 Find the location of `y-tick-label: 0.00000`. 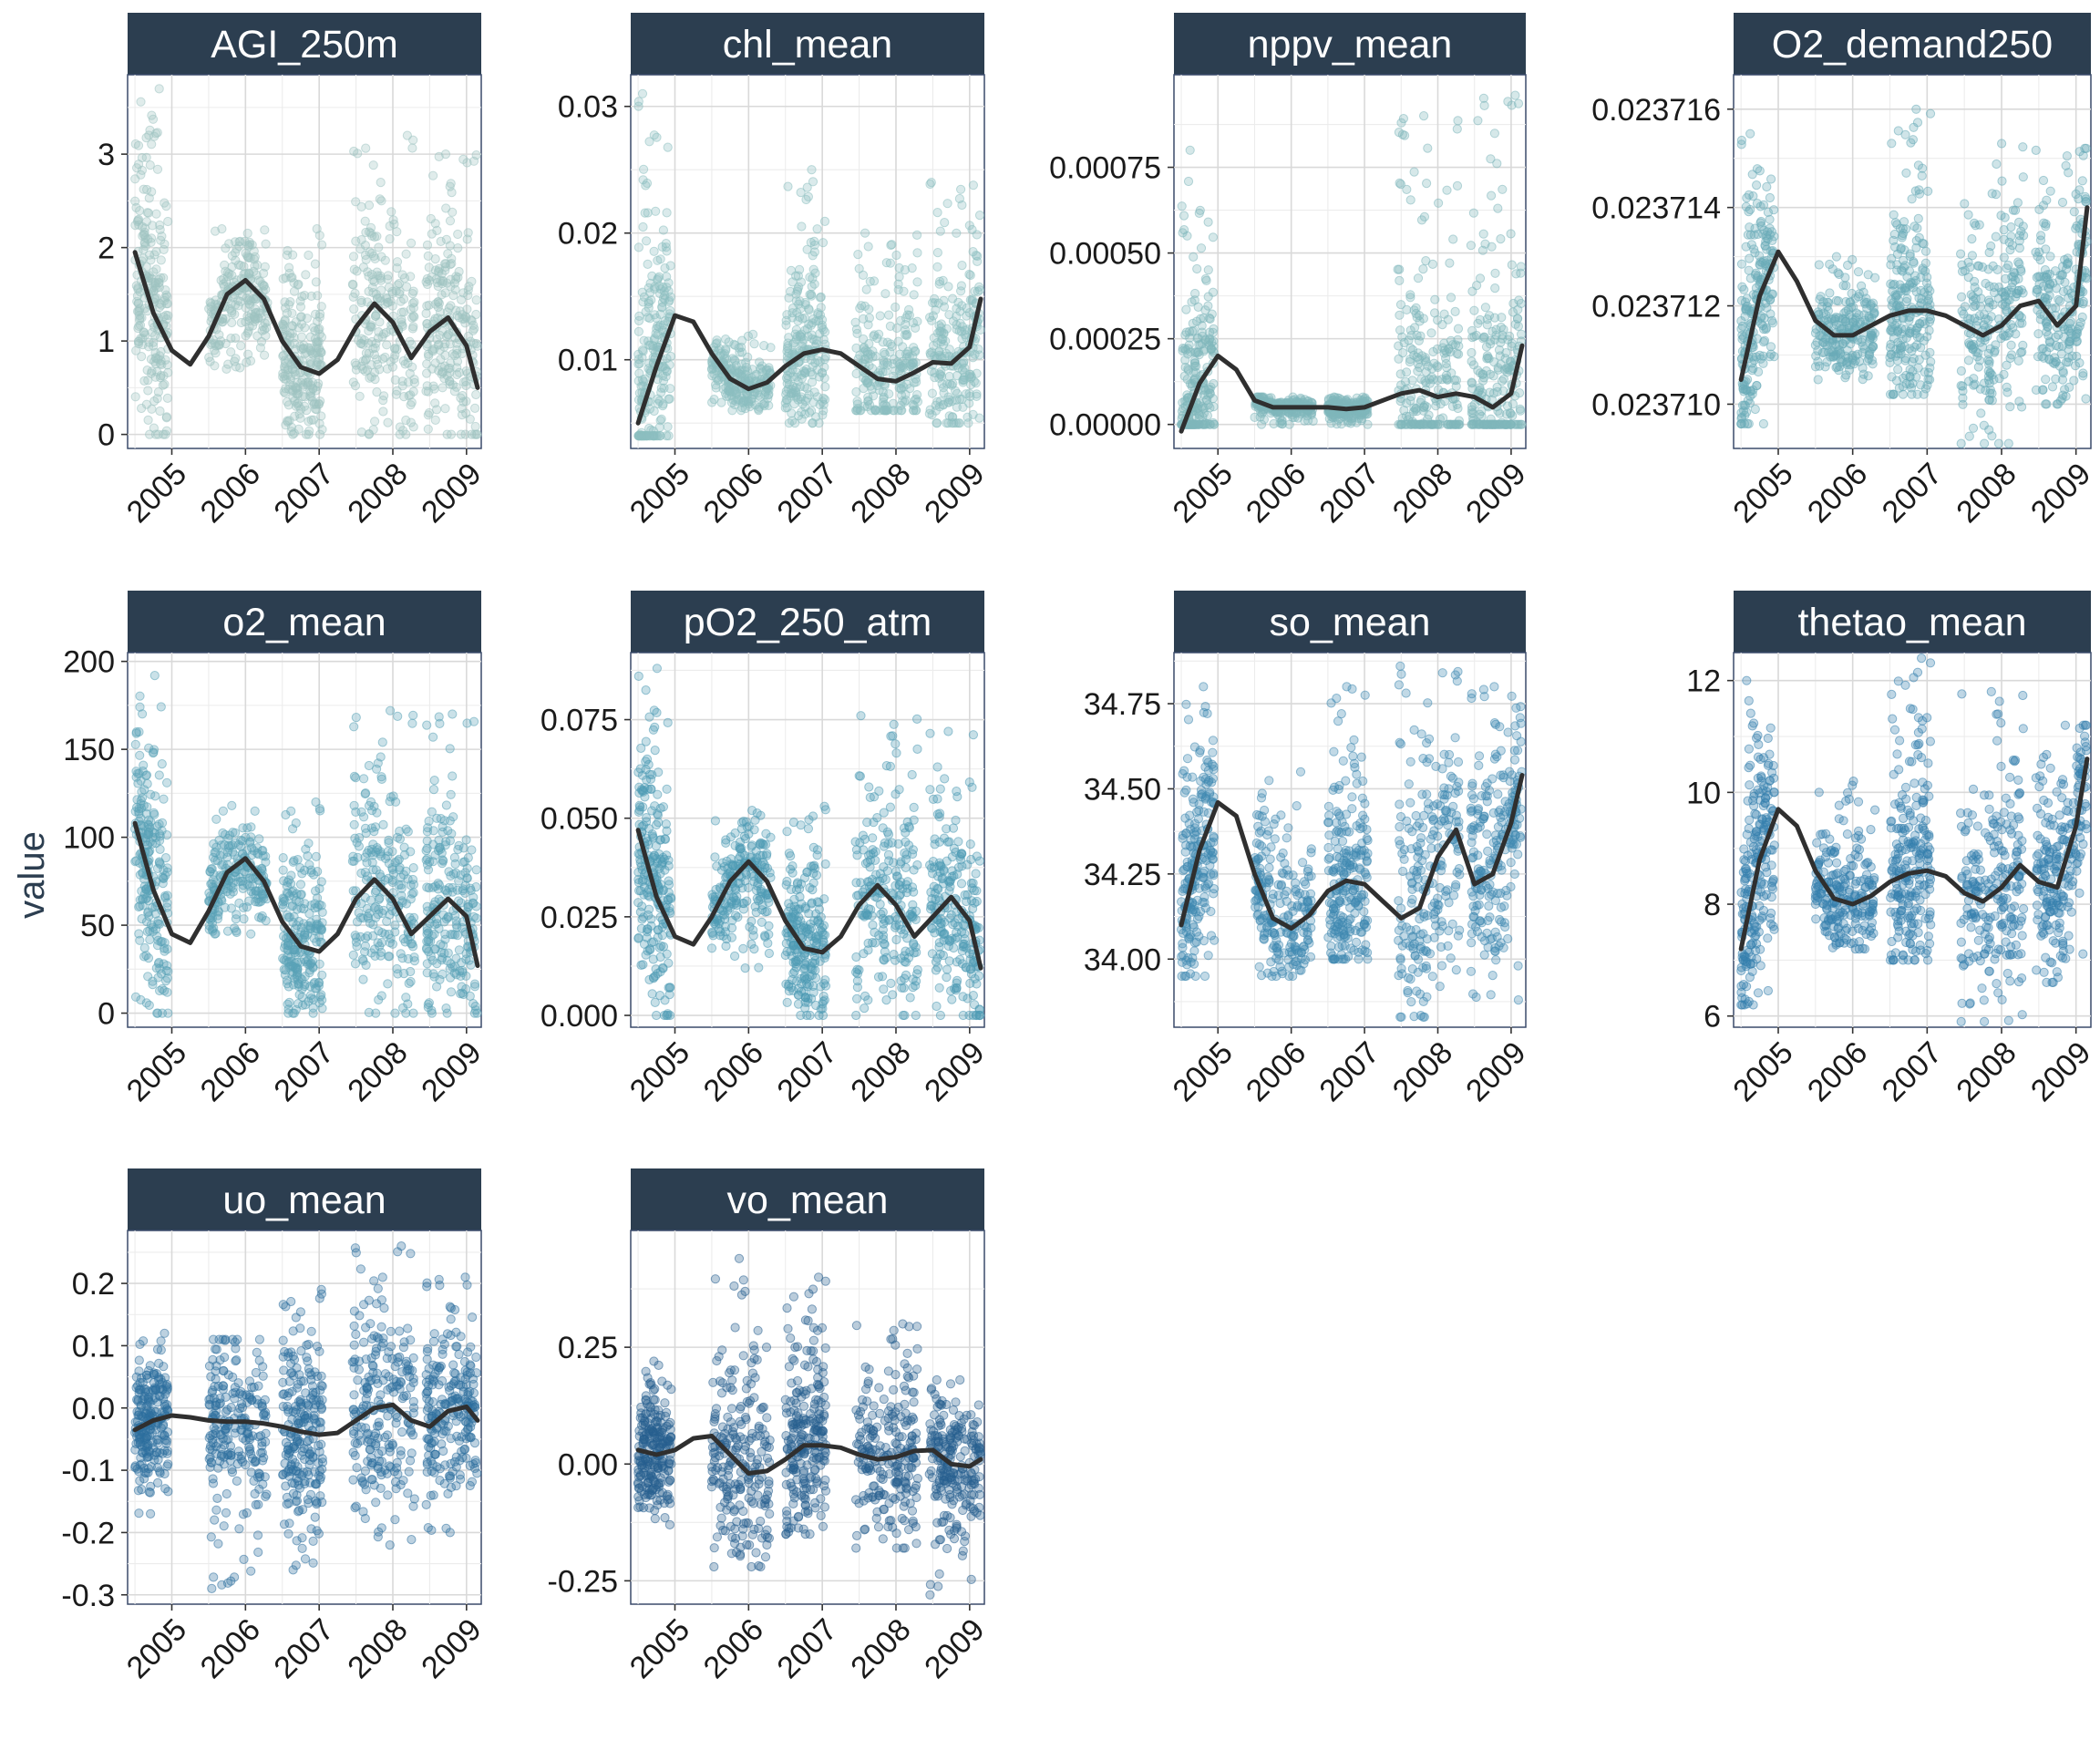

y-tick-label: 0.00000 is located at coordinates (1105, 426).